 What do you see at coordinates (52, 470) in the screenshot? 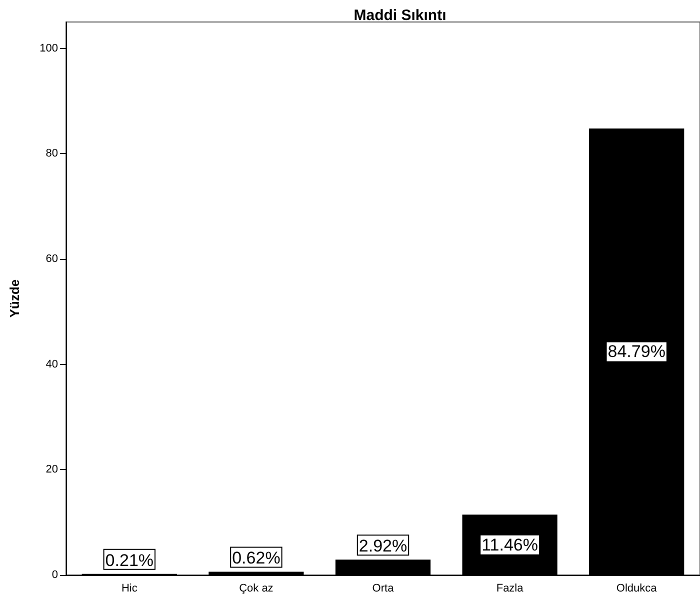
I see `y-tick-label: 20` at bounding box center [52, 470].